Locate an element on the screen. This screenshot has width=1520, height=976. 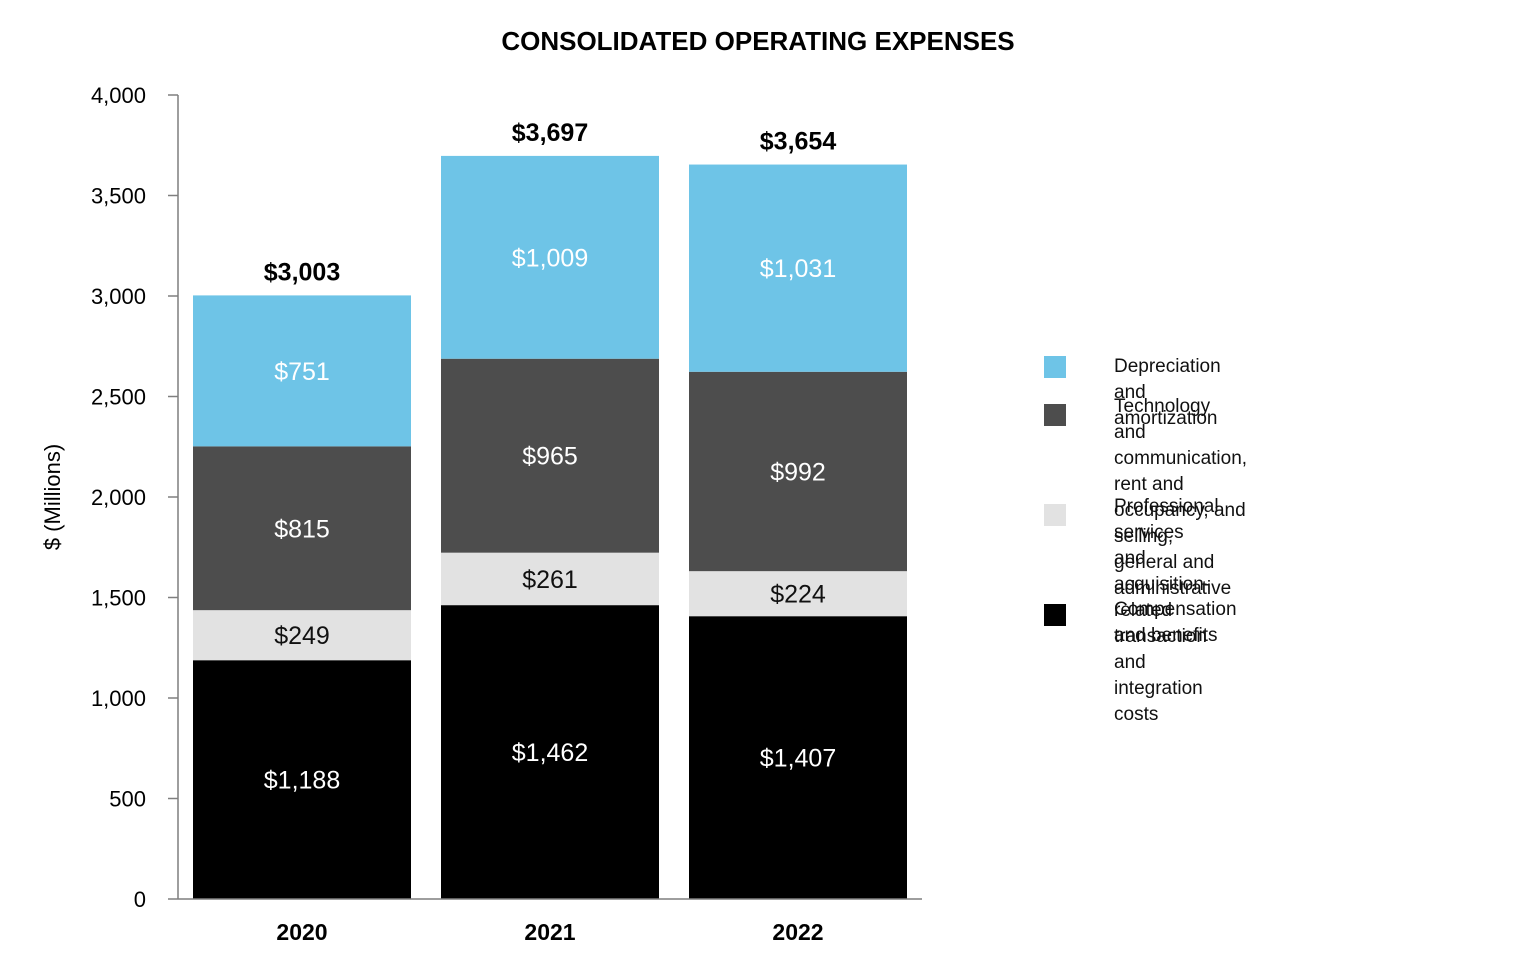
y-tick-label: 0 is located at coordinates (140, 899).